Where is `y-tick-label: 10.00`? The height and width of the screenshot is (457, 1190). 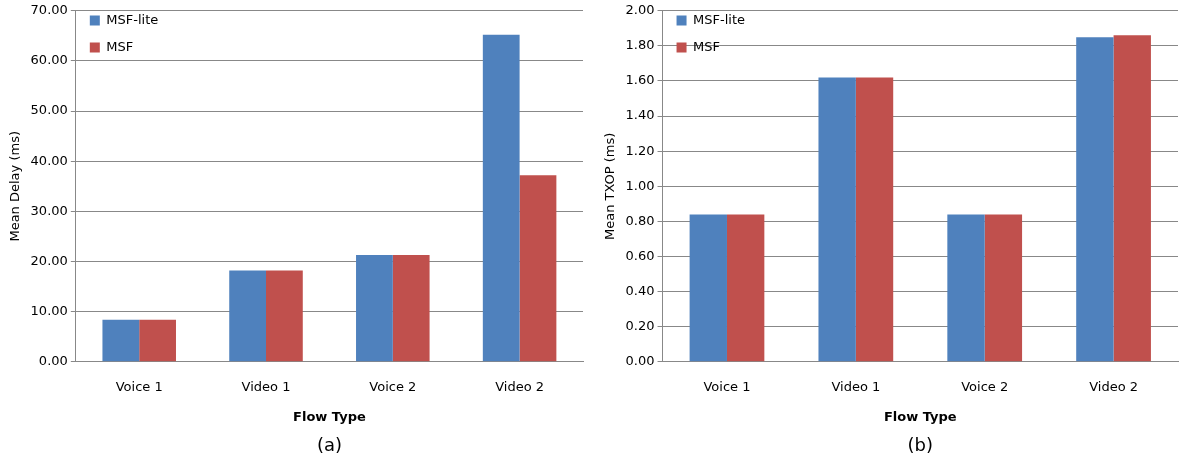
y-tick-label: 10.00 is located at coordinates (49, 311).